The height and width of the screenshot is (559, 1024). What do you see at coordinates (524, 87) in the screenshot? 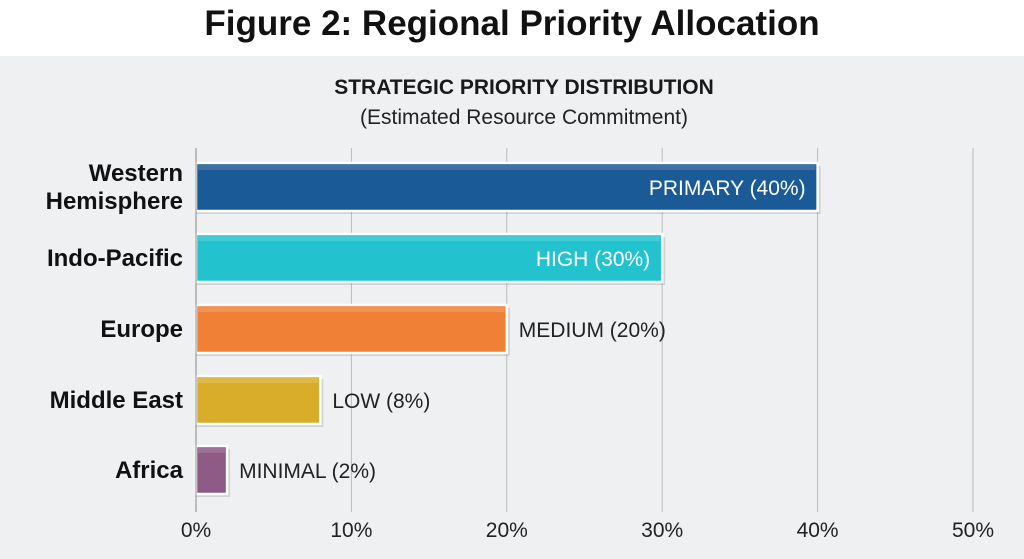
I see `chart-subtitle: STRATEGIC PRIORITY DISTRIBUTION` at bounding box center [524, 87].